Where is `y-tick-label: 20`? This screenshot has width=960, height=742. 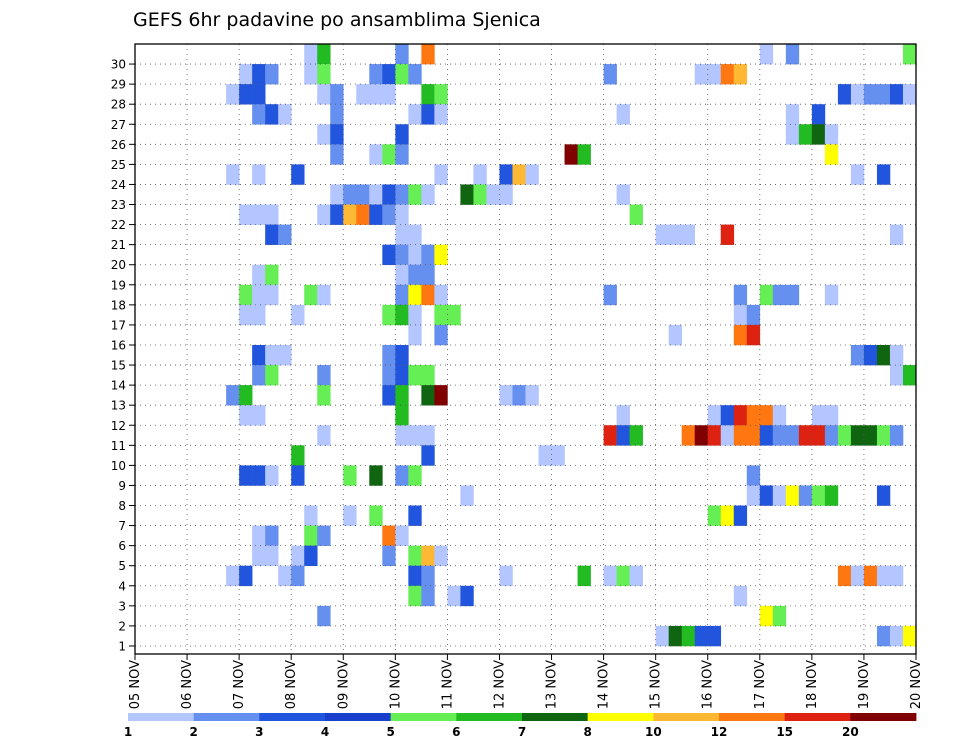
y-tick-label: 20 is located at coordinates (118, 265).